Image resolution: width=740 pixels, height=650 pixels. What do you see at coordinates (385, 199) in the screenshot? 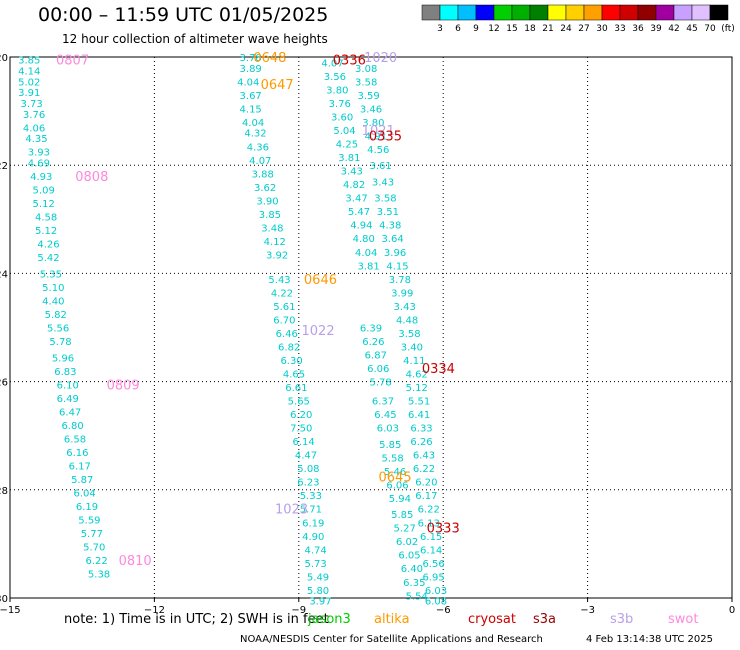
I see `wave-height-value: 3.58` at bounding box center [385, 199].